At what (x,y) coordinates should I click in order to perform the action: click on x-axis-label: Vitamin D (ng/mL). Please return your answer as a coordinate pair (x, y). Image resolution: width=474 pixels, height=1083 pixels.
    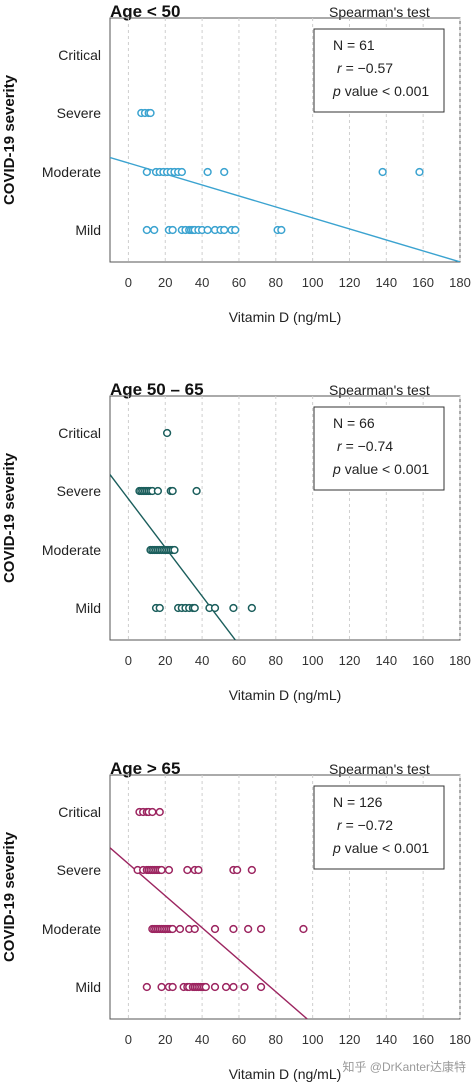
    Looking at the image, I should click on (285, 695).